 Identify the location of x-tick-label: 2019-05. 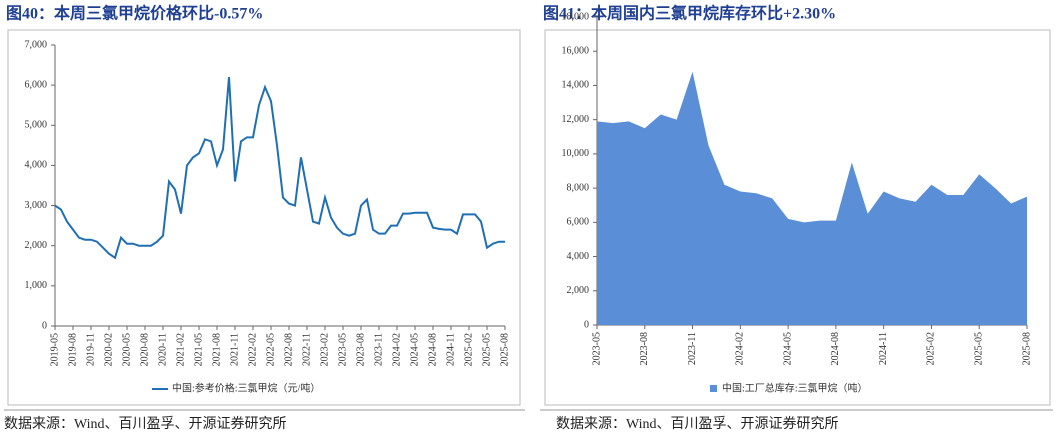
(54, 349).